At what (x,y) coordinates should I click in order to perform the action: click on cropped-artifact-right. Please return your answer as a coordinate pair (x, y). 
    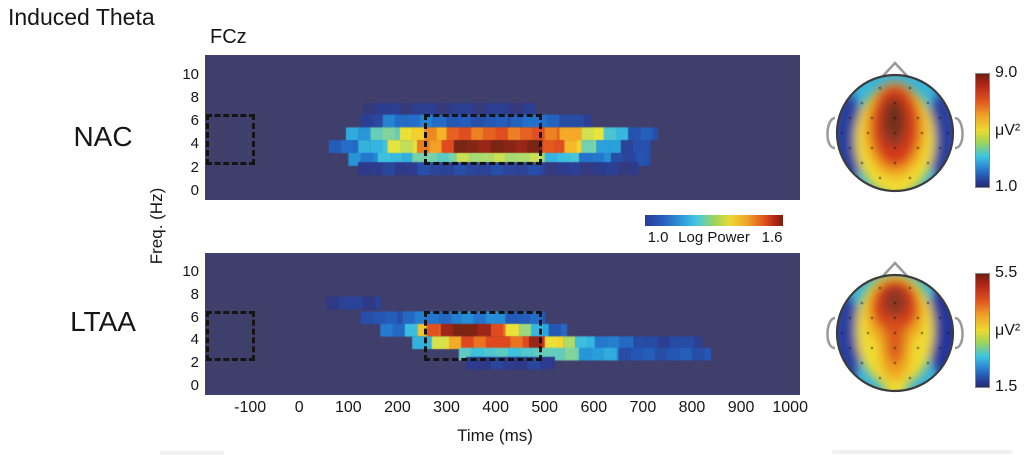
    Looking at the image, I should click on (922, 452).